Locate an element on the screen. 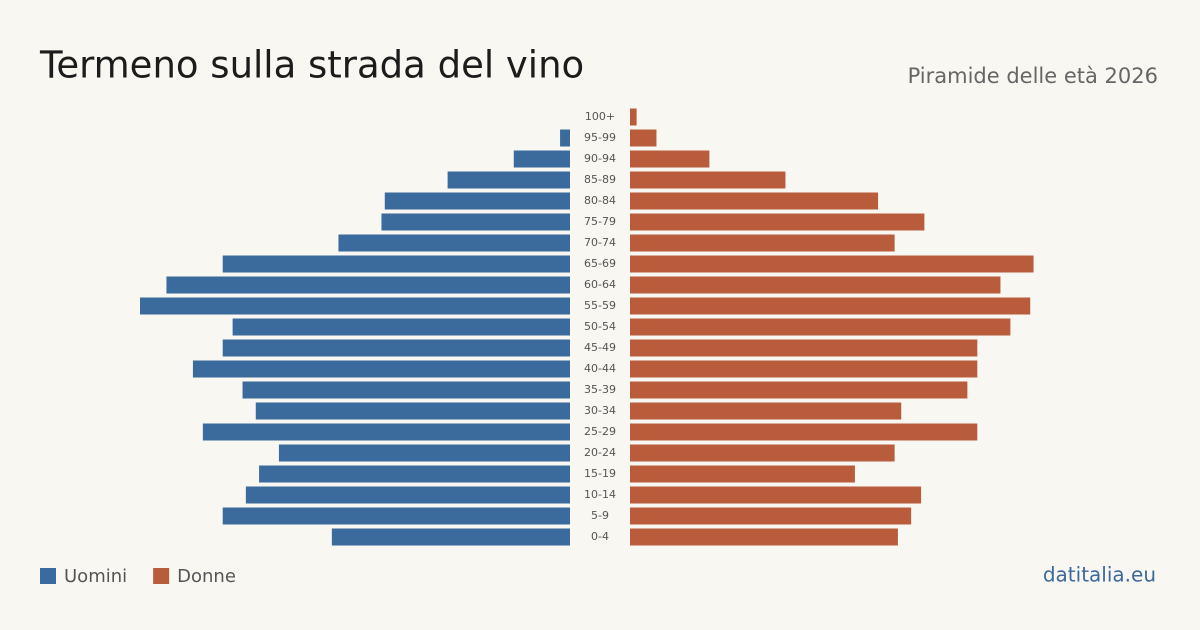 The image size is (1200, 630). age-label: 10-14 is located at coordinates (600, 494).